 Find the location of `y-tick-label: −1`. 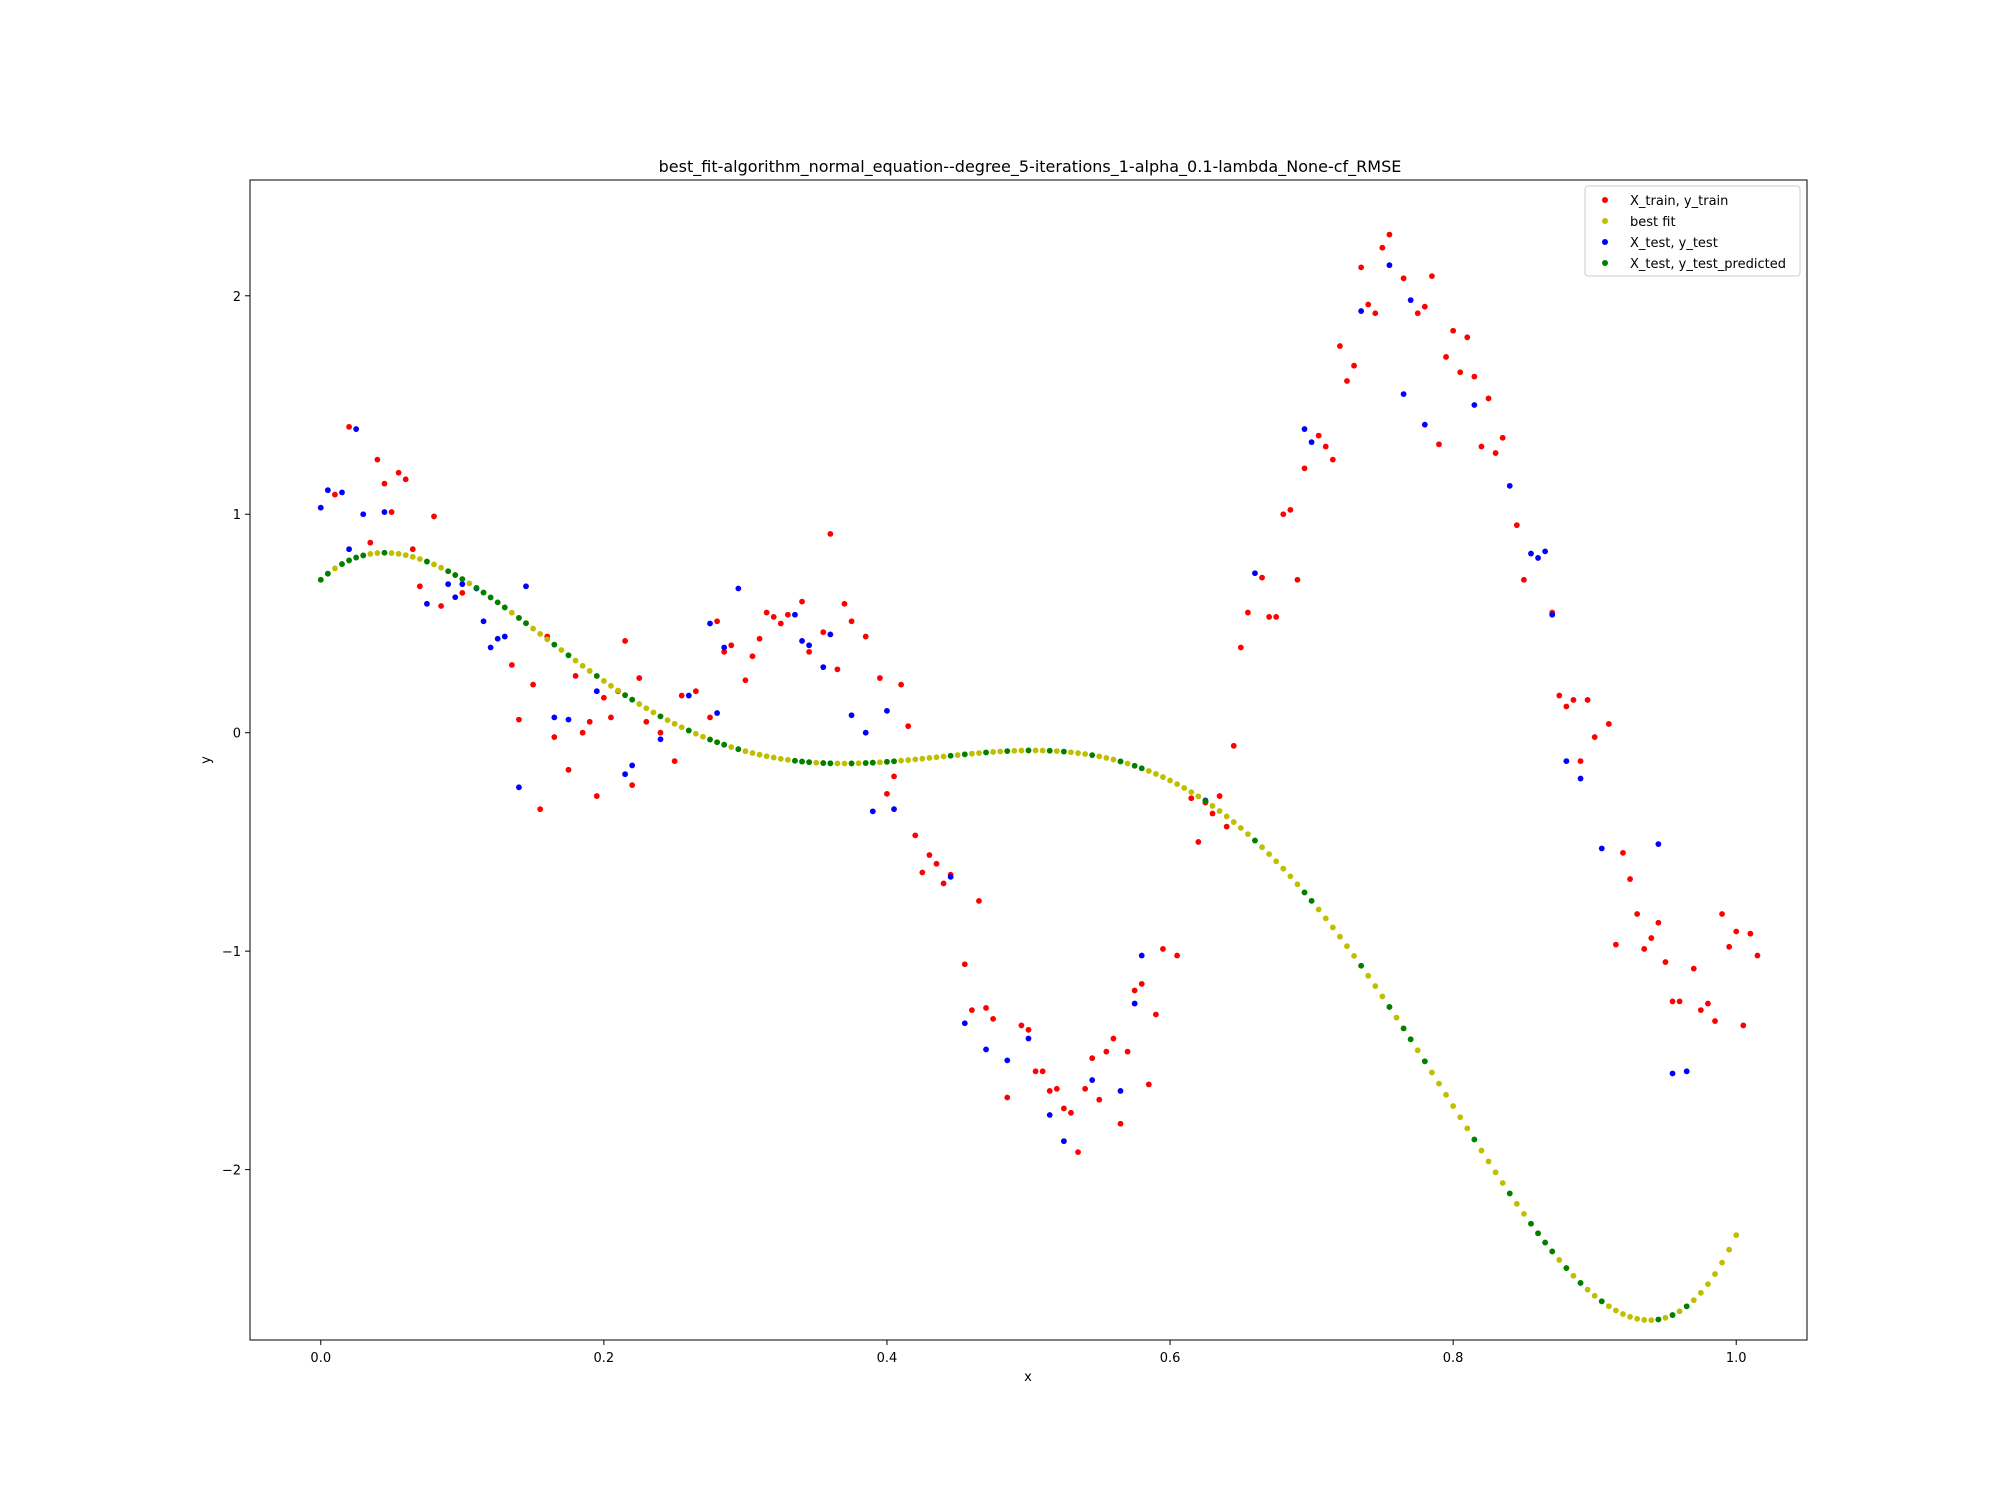

y-tick-label: −1 is located at coordinates (231, 952).